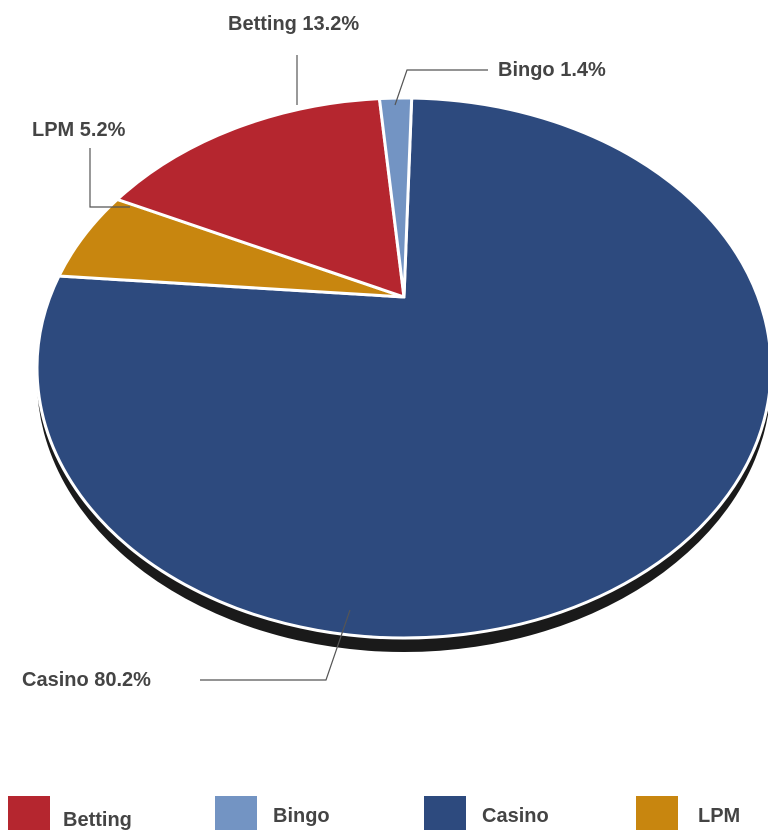 The image size is (768, 831). Describe the element at coordinates (395, 197) in the screenshot. I see `pie-slice-bingo` at that location.